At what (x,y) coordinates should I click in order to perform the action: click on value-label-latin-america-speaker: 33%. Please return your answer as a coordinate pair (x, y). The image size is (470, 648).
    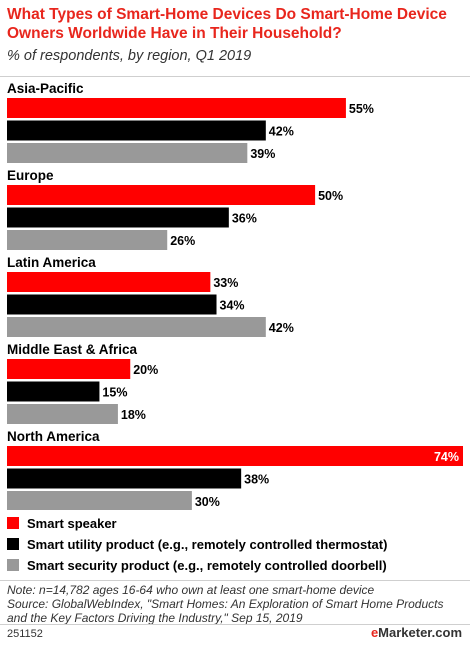
    Looking at the image, I should click on (225, 283).